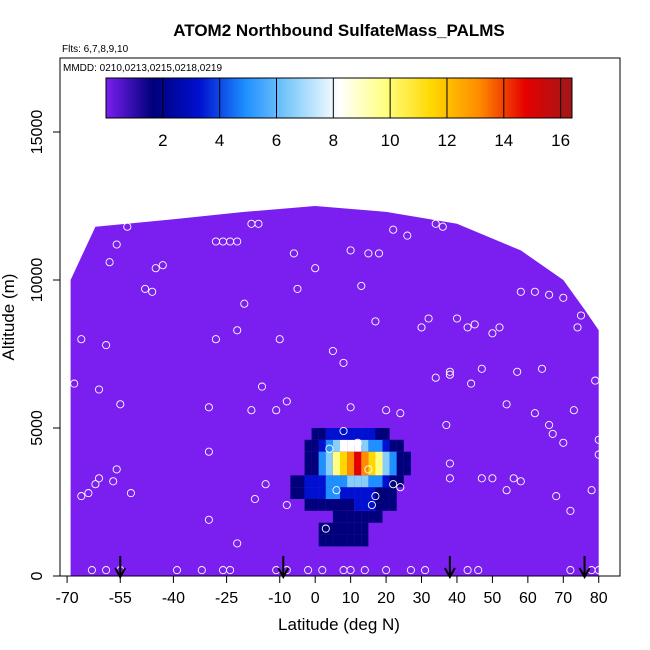 The image size is (650, 650). Describe the element at coordinates (339, 30) in the screenshot. I see `chart-title: ATOM2 Northbound SulfateMass_PALMS` at that location.